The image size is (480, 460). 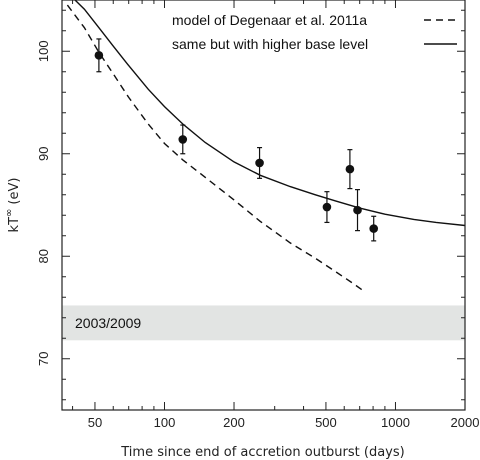 What do you see at coordinates (234, 422) in the screenshot?
I see `x-tick-label: 200` at bounding box center [234, 422].